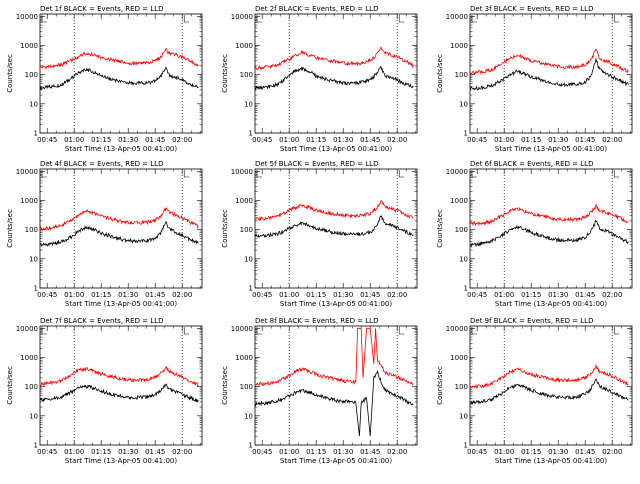 This screenshot has width=640, height=484. What do you see at coordinates (101, 9) in the screenshot?
I see `panel-title: Det 1f BLACK = Events, RED = LLD` at bounding box center [101, 9].